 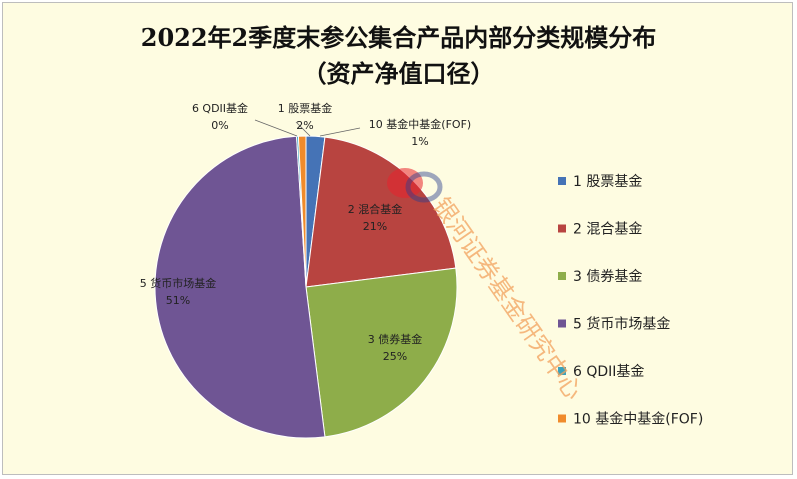 I want to click on data-label-name: 10 基金中基金(FOF), so click(x=420, y=124).